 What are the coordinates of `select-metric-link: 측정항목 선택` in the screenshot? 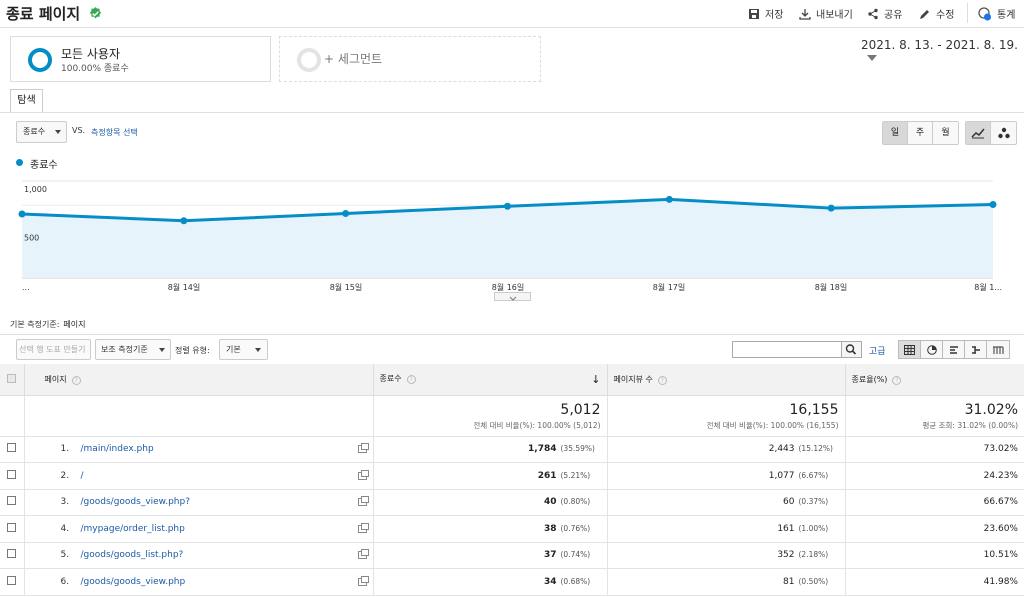 It's located at (114, 132).